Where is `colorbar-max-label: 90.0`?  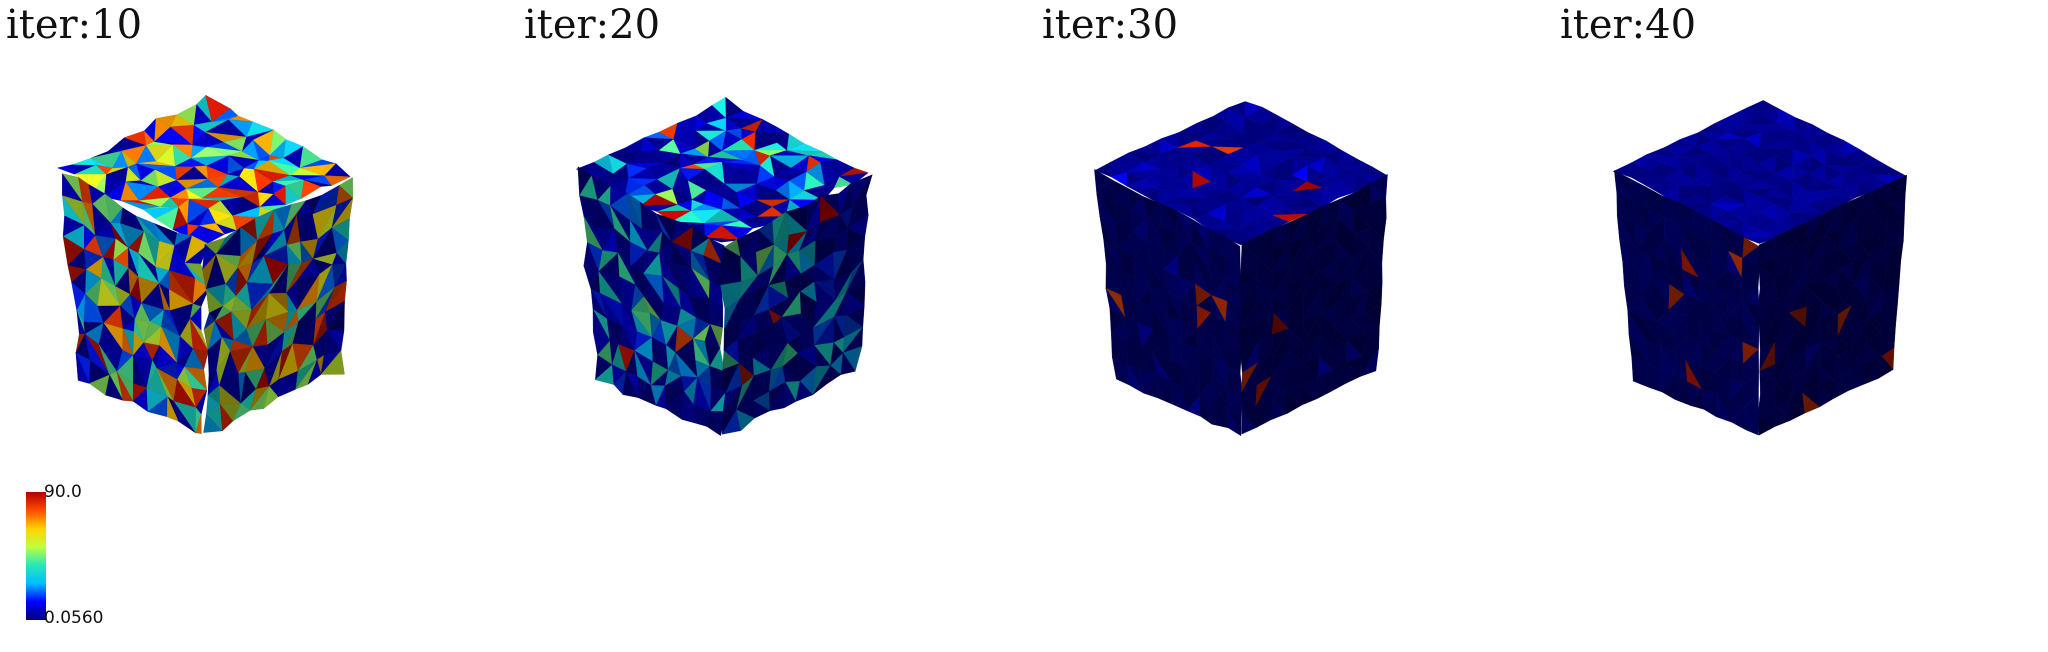
colorbar-max-label: 90.0 is located at coordinates (63, 492).